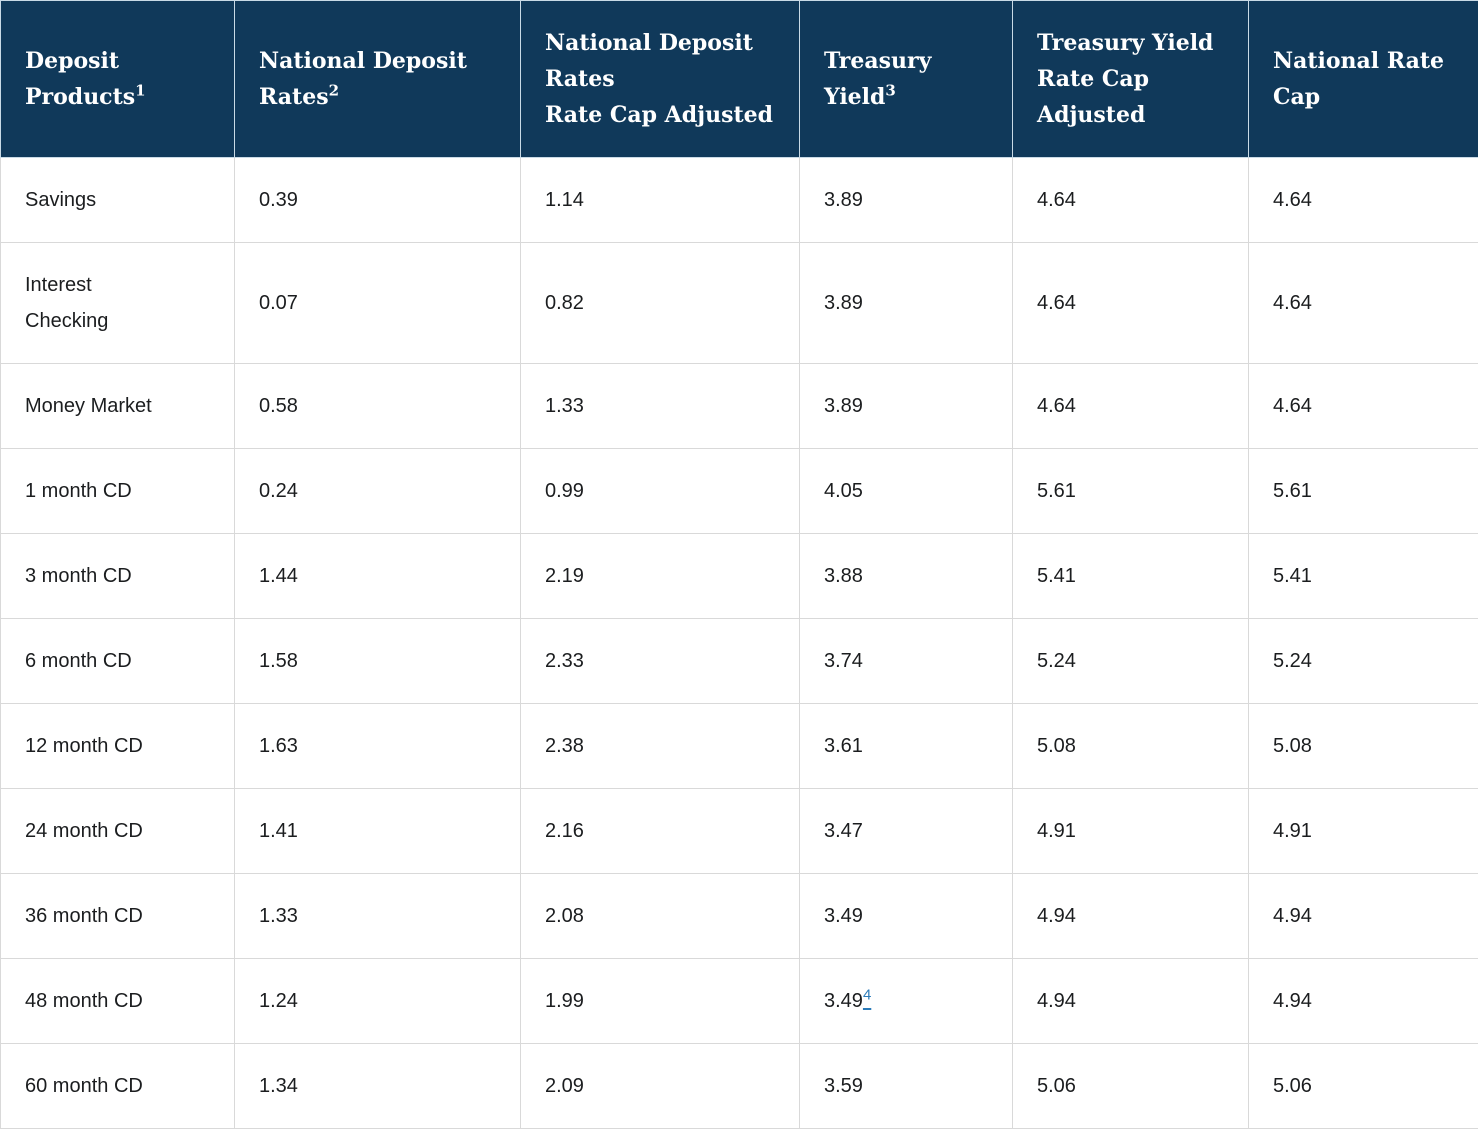 The height and width of the screenshot is (1132, 1478). I want to click on national-rate-cap-cell: 4.91, so click(1363, 831).